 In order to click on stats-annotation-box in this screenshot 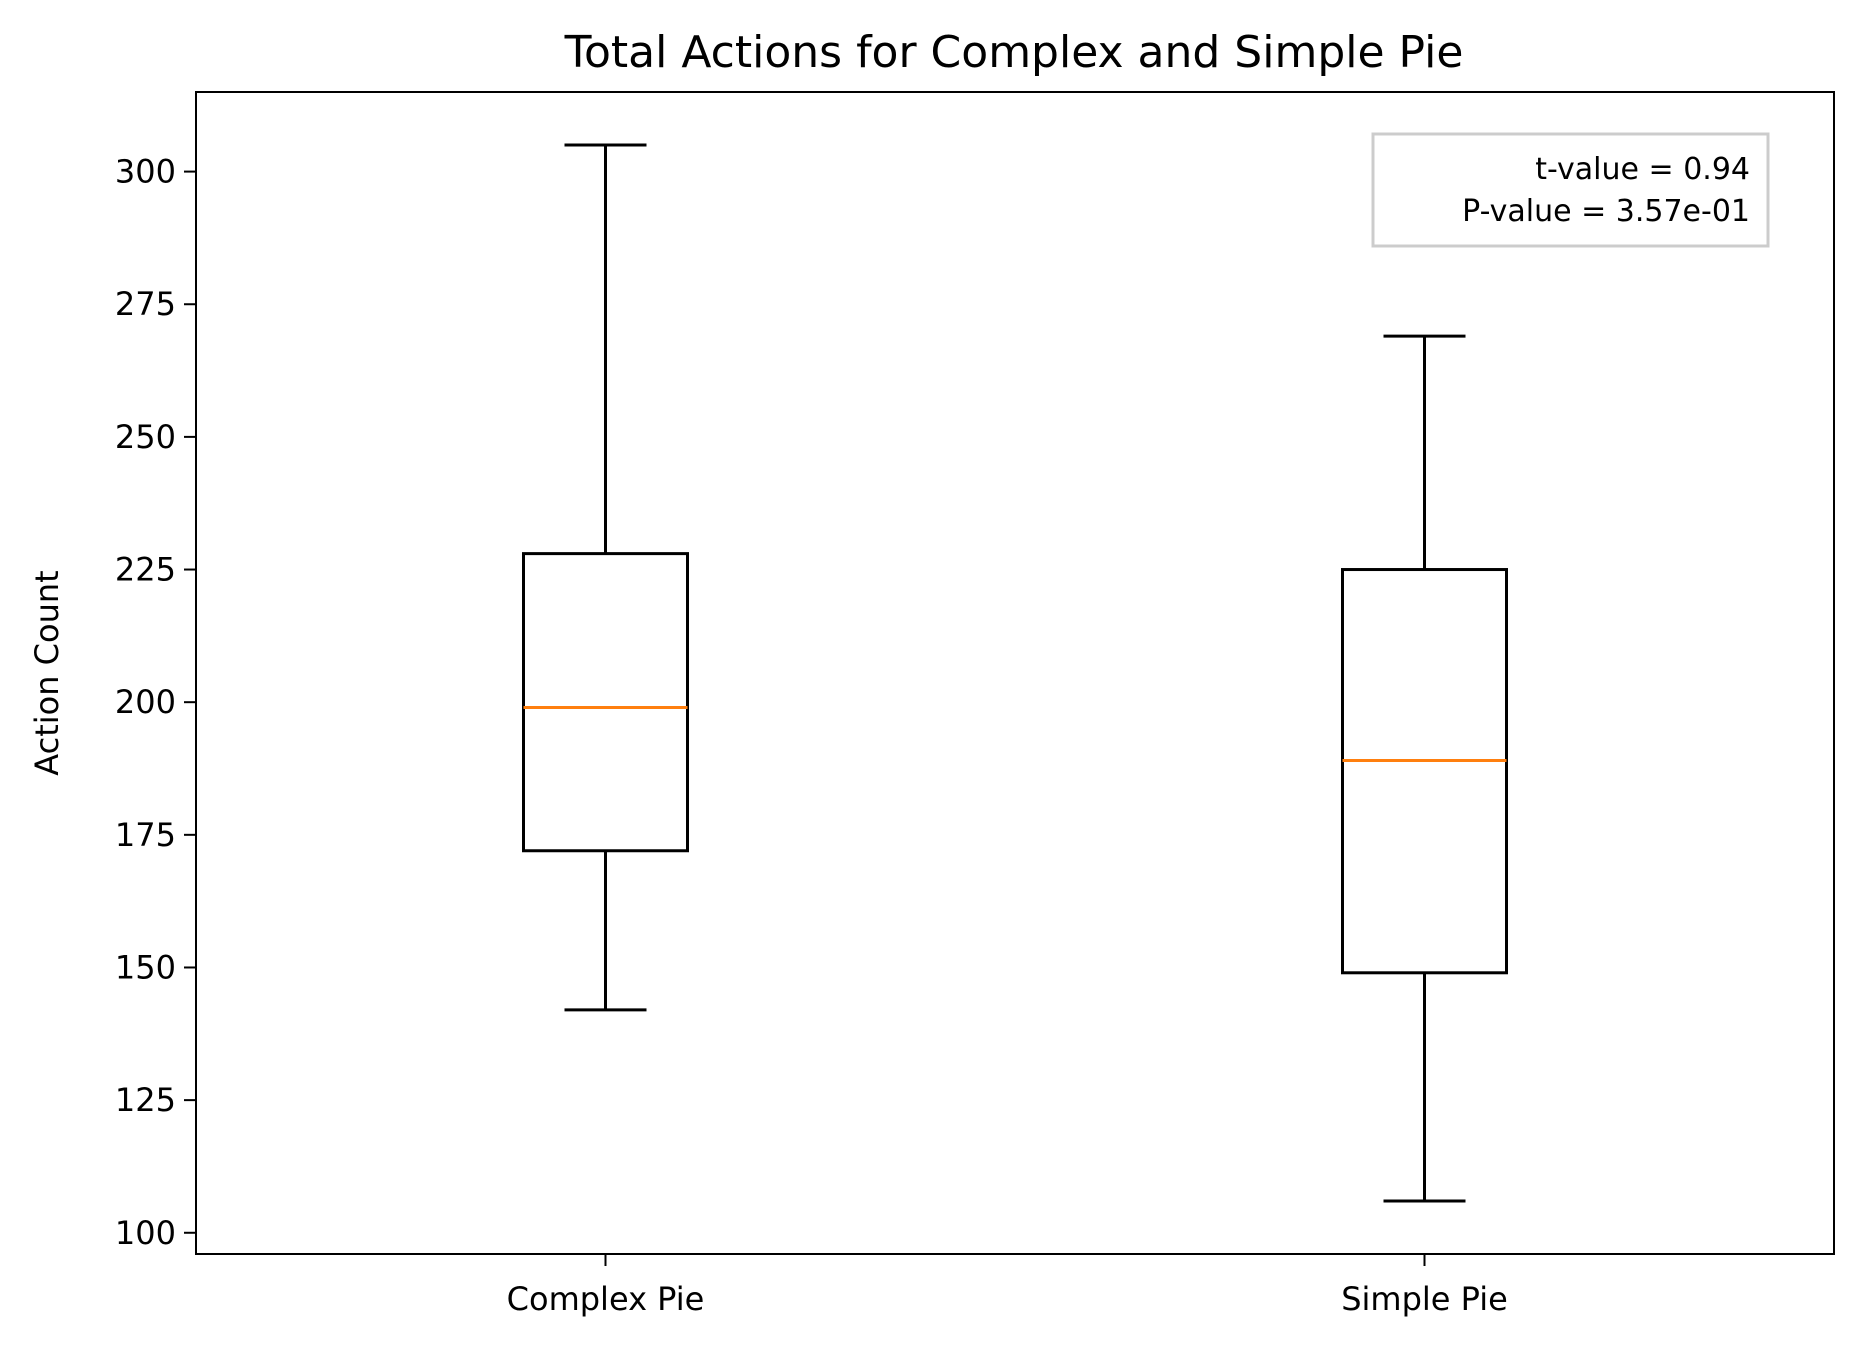, I will do `click(1570, 190)`.